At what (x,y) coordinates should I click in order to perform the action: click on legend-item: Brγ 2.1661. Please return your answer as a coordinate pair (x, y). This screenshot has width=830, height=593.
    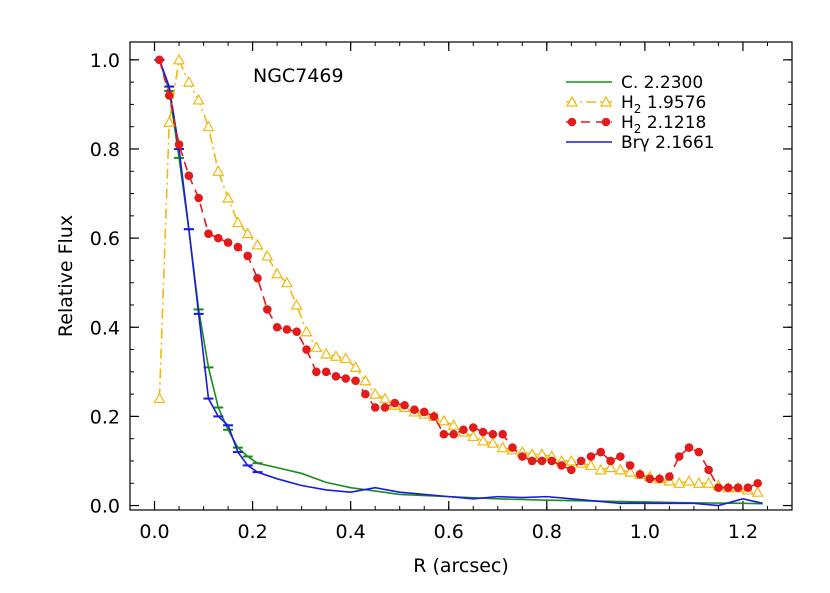
    Looking at the image, I should click on (640, 143).